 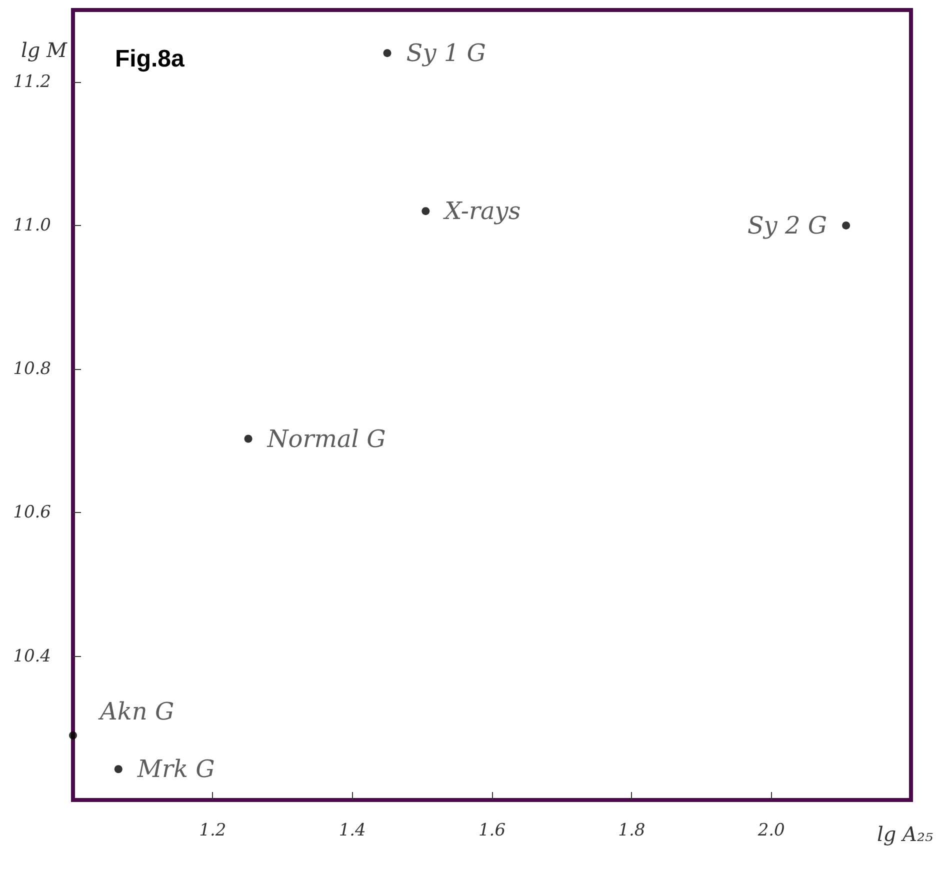 I want to click on y-tick-label: 10.8, so click(x=32, y=369).